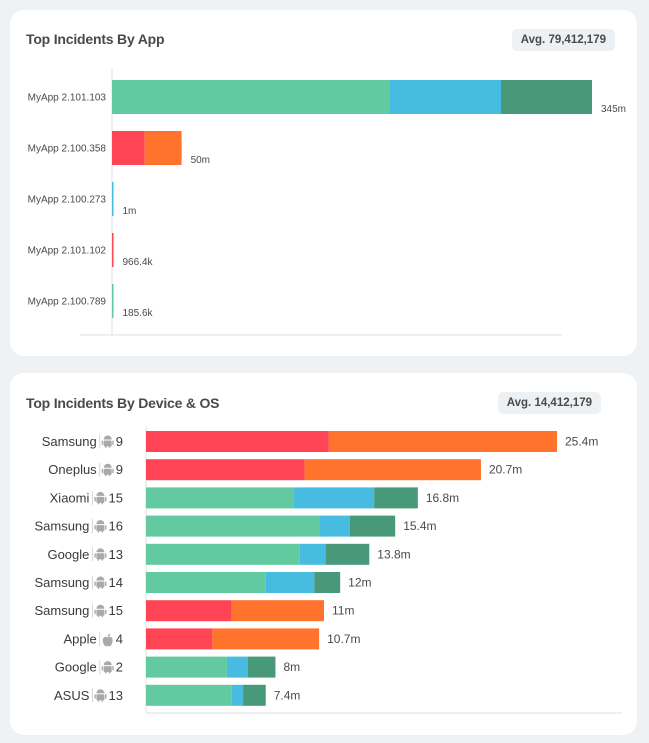  What do you see at coordinates (419, 526) in the screenshot?
I see `value-label: 15.4m` at bounding box center [419, 526].